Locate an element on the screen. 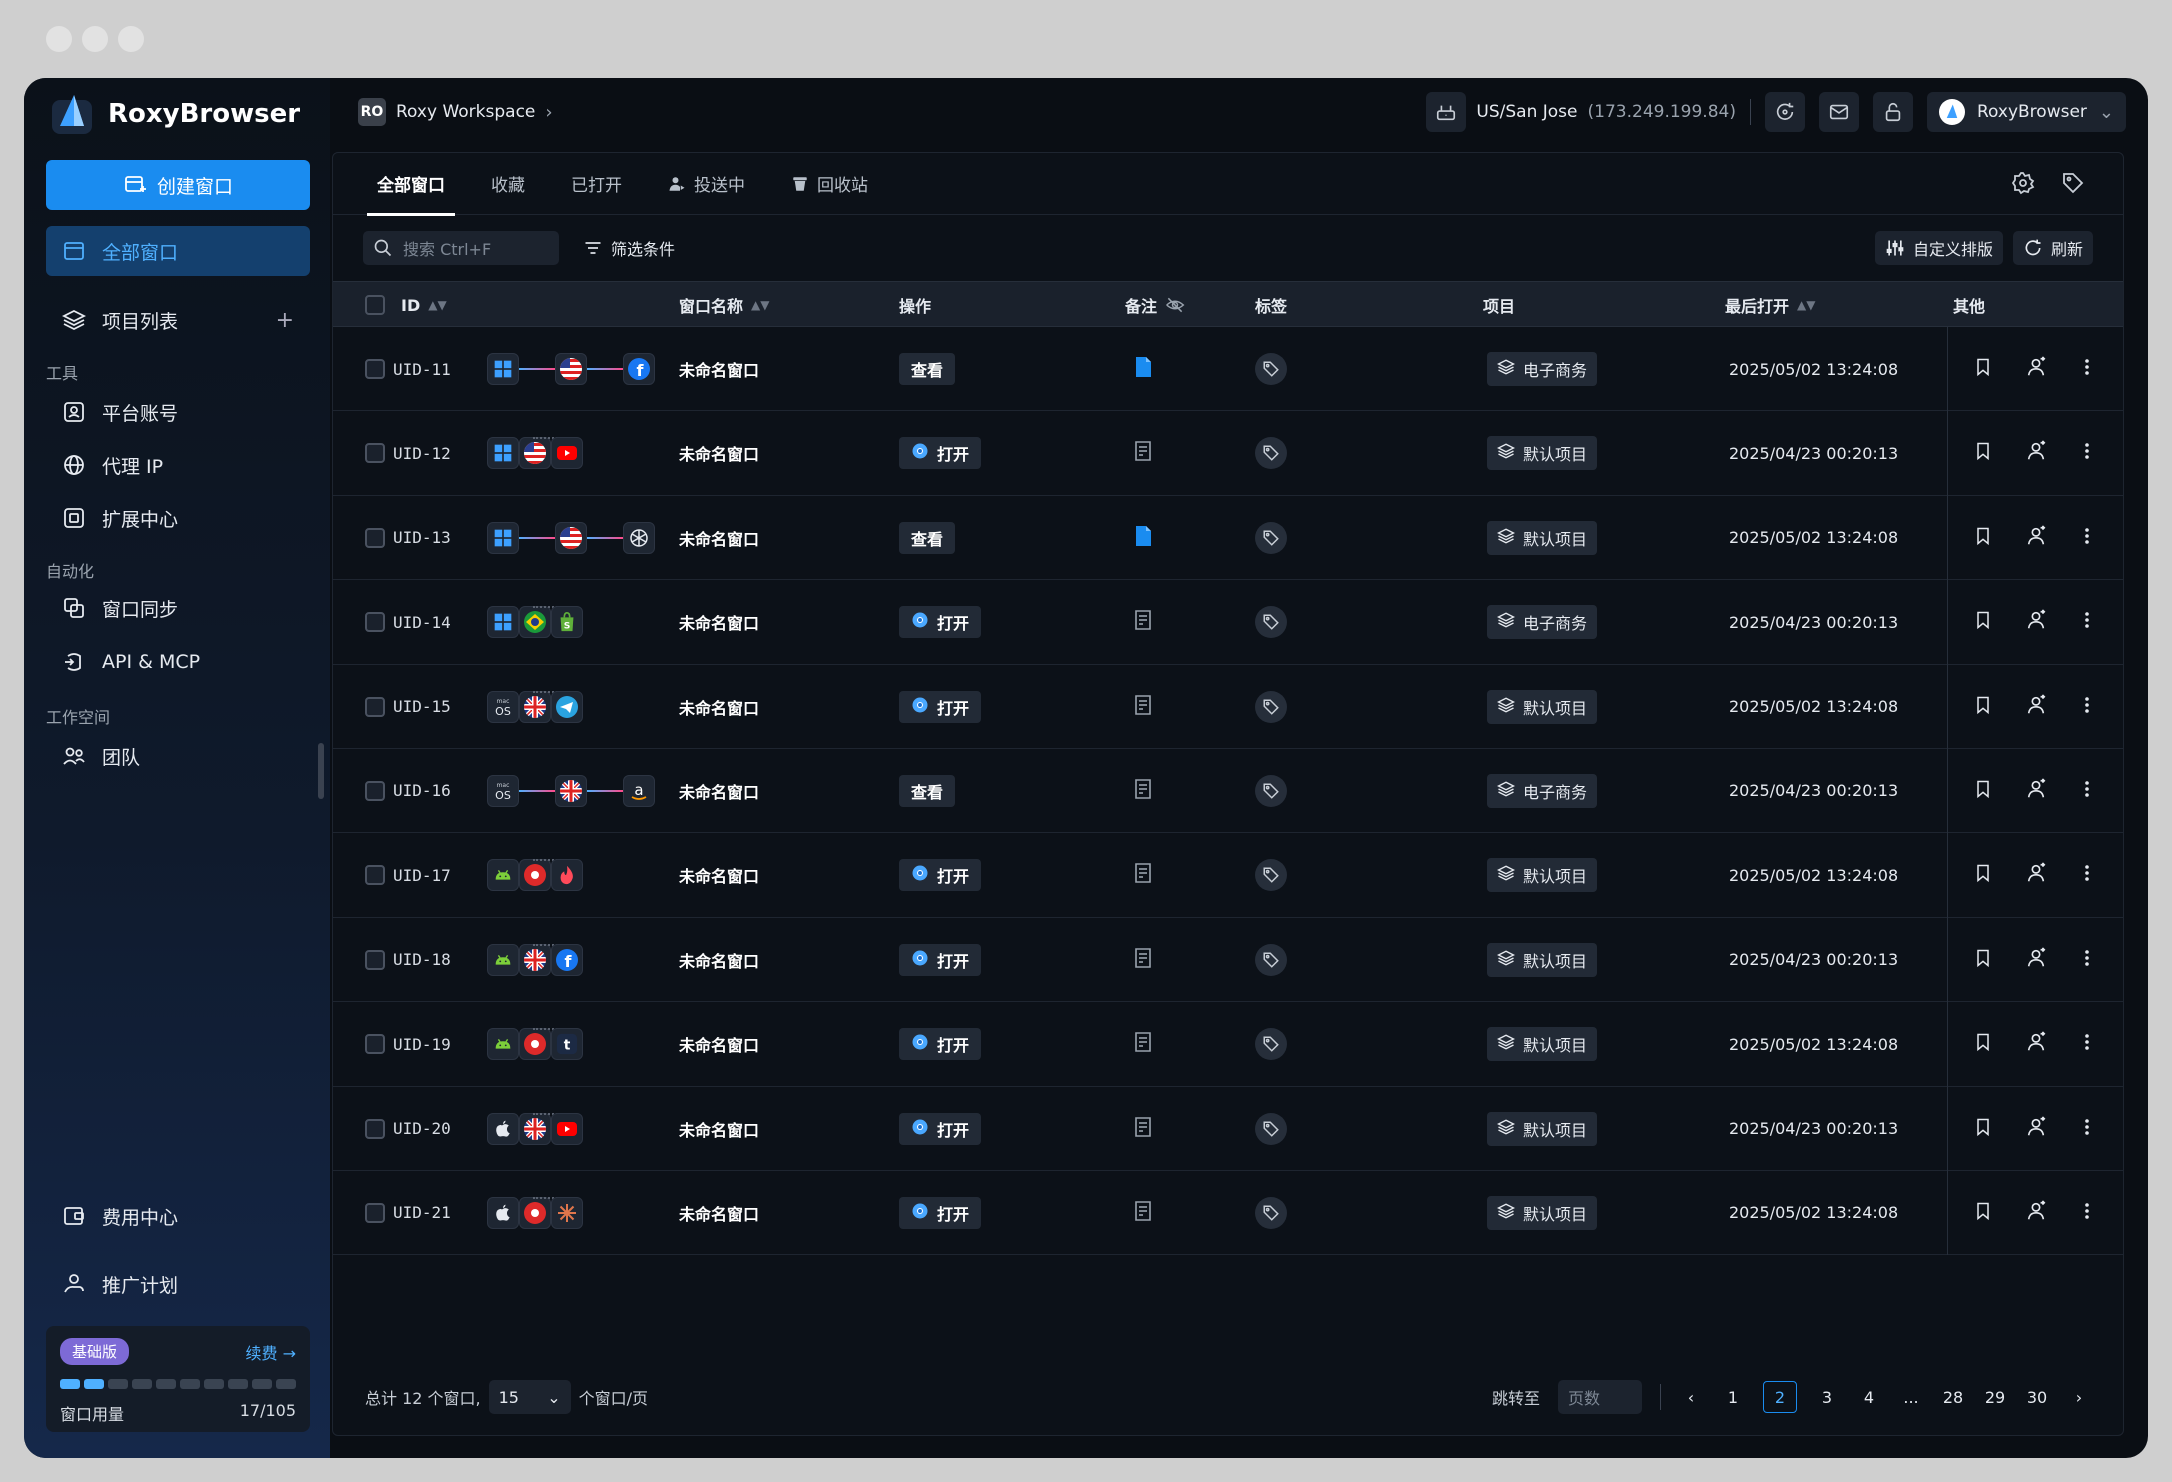 Image resolution: width=2172 pixels, height=1482 pixels. page-number: 2 is located at coordinates (1780, 1397).